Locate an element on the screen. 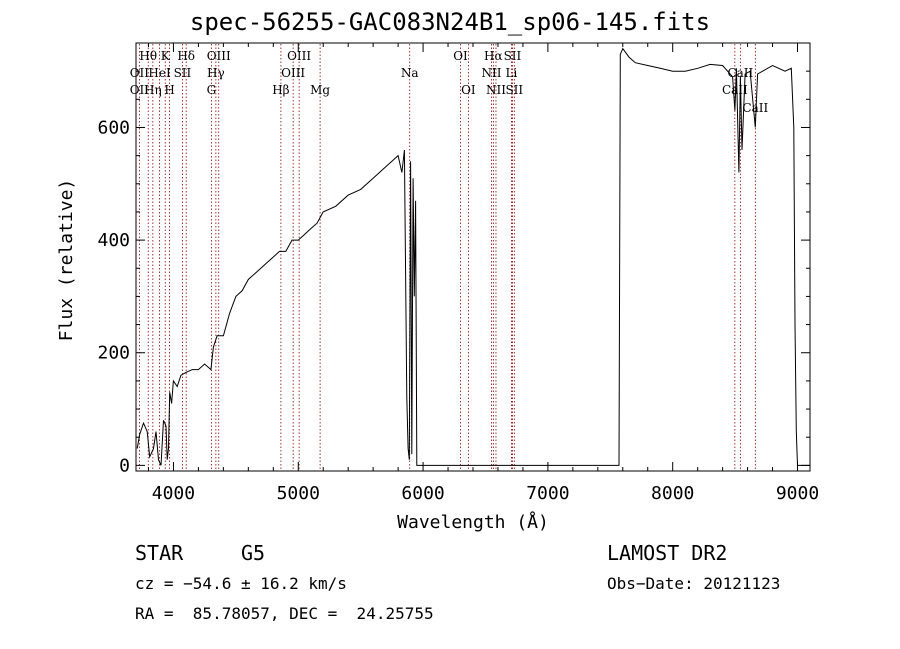 Image resolution: width=900 pixels, height=649 pixels. y-tick-label: 0 is located at coordinates (124, 465).